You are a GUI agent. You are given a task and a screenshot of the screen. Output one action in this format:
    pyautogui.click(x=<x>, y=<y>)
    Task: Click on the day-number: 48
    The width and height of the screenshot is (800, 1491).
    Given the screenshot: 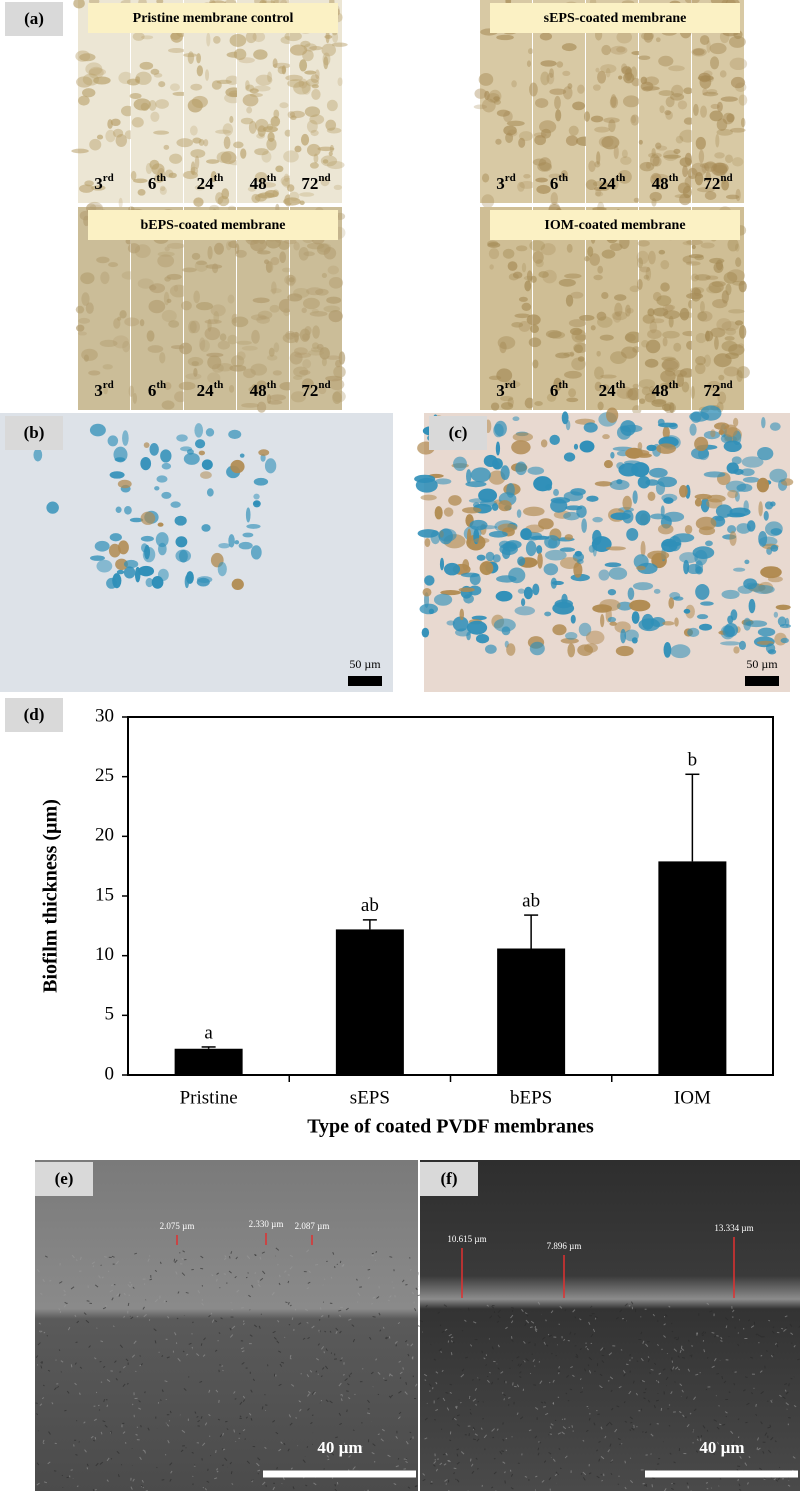 What is the action you would take?
    pyautogui.click(x=660, y=183)
    